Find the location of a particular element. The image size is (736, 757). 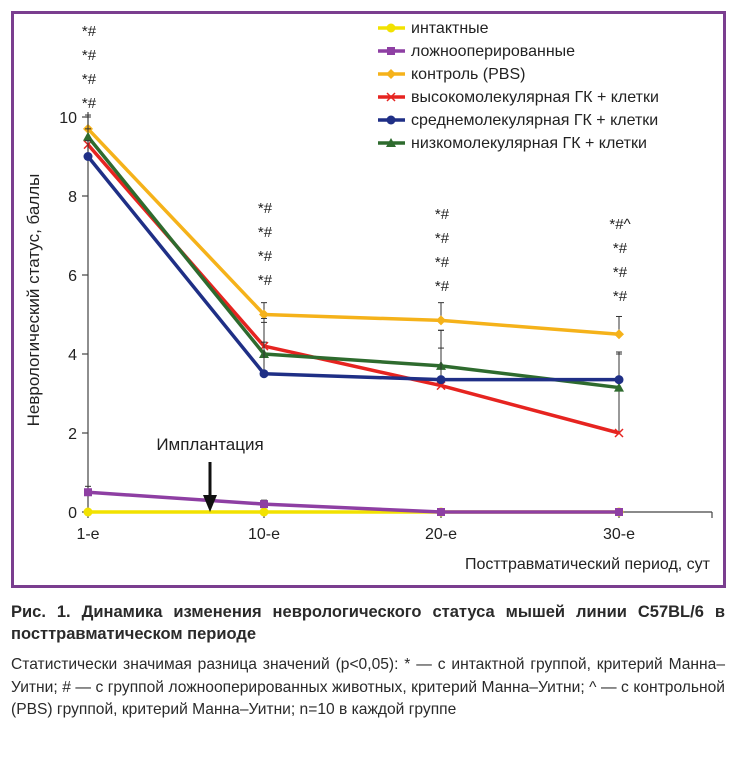

legend-label: высокомолекулярная ГК + клетки is located at coordinates (535, 97).